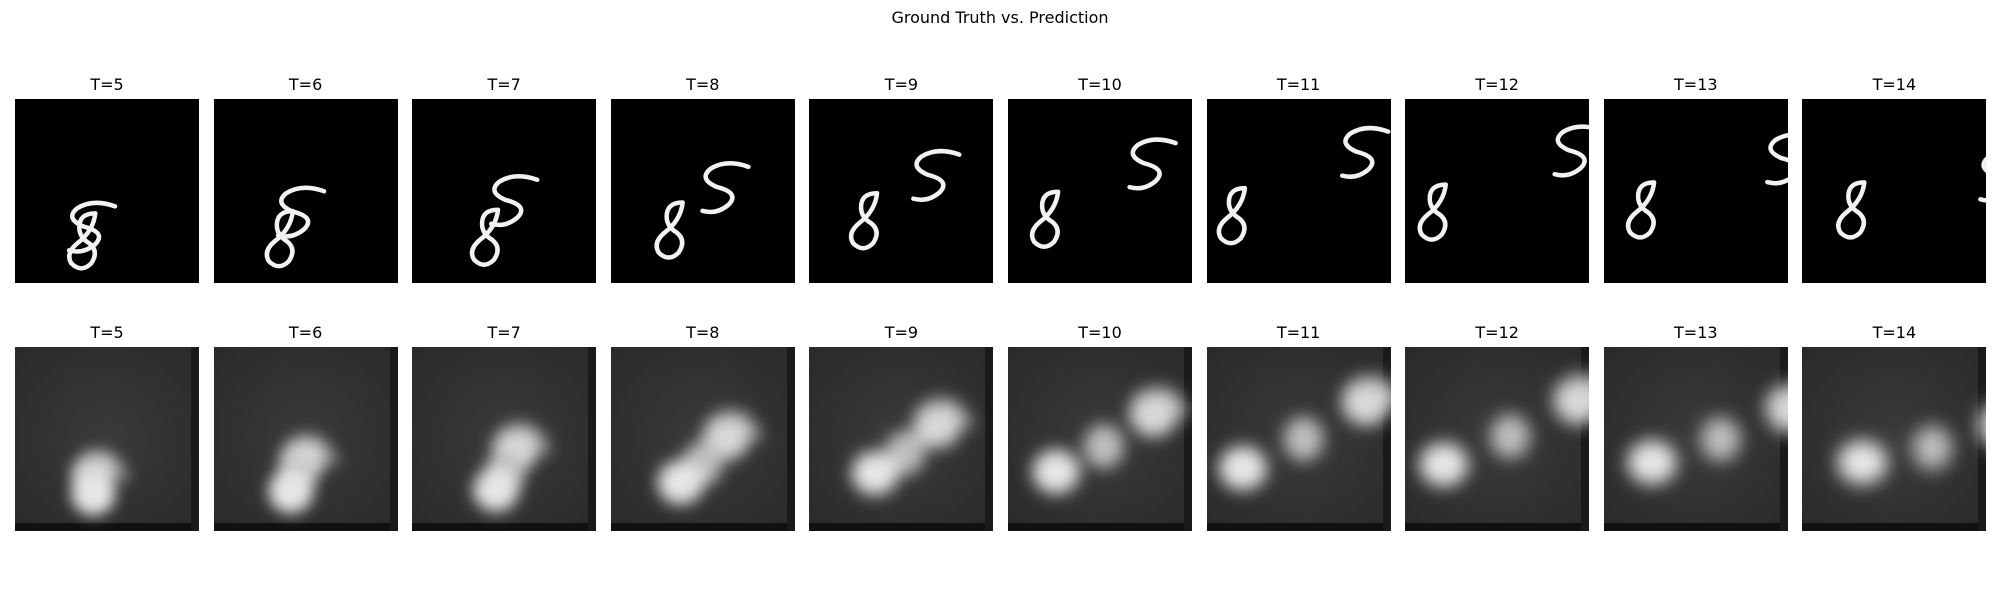 Image resolution: width=2000 pixels, height=600 pixels. I want to click on ground-truth-panel: T=13, so click(1695, 178).